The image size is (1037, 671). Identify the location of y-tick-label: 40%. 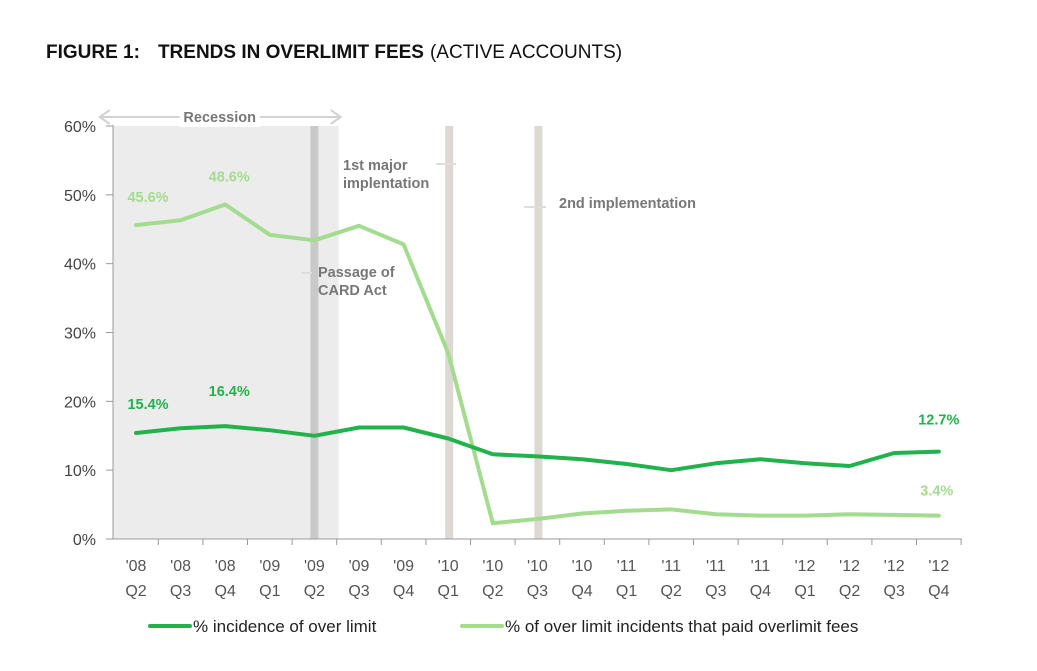
(80, 265).